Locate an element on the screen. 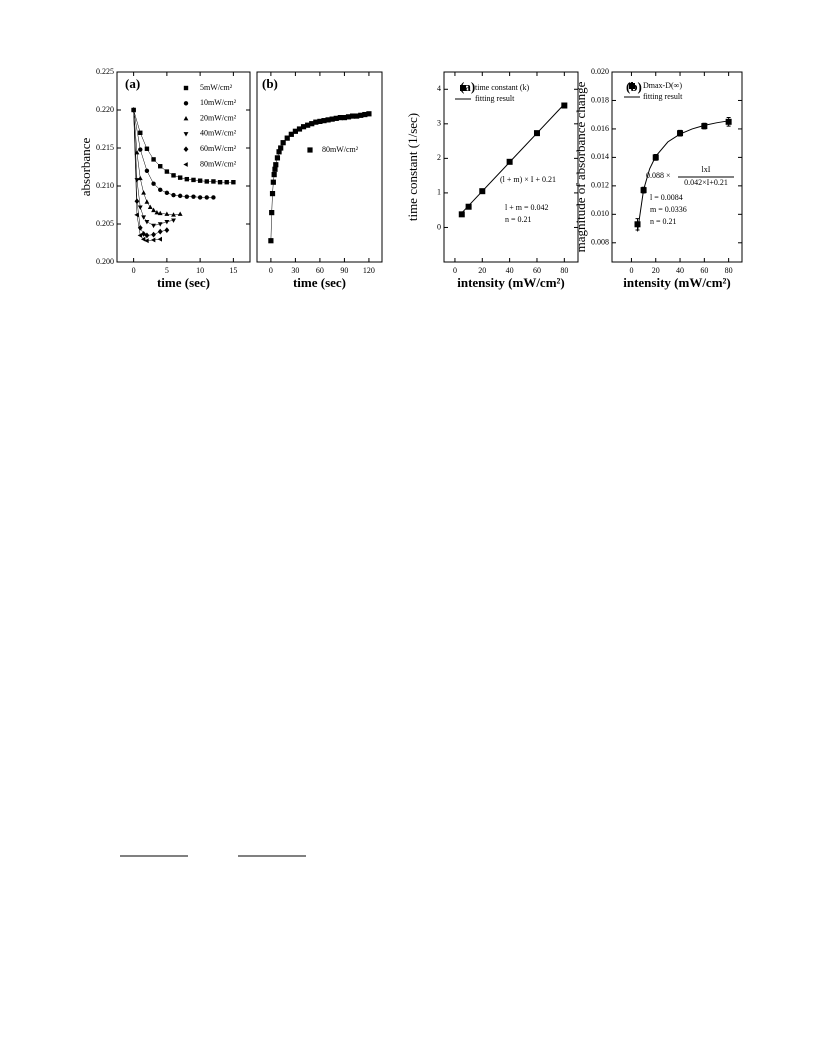  x-tick-label: 5 is located at coordinates (167, 270).